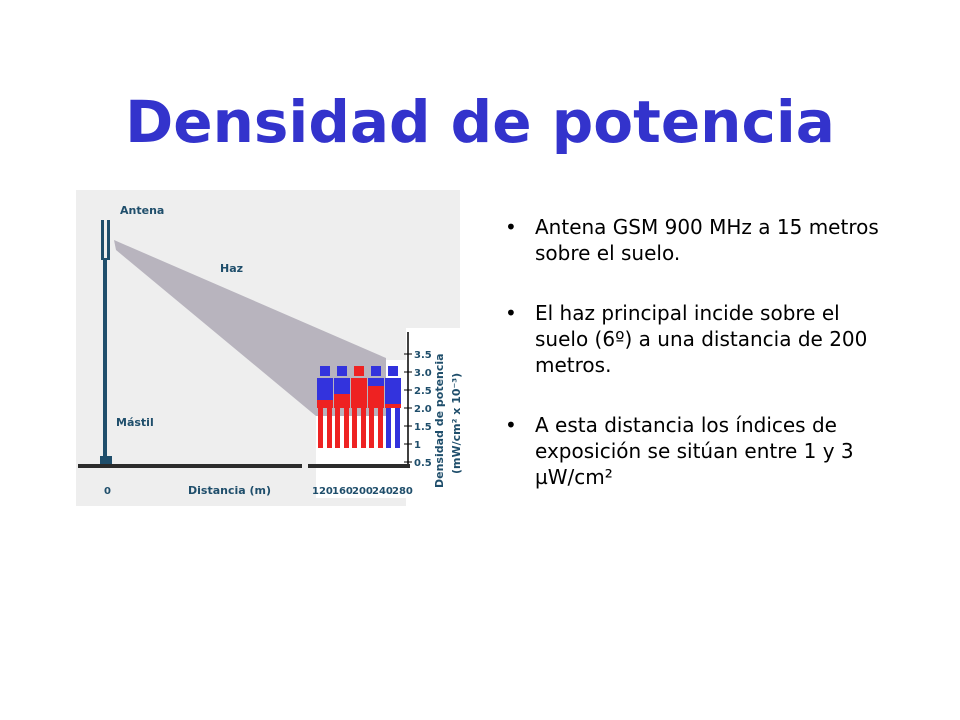 Image resolution: width=960 pixels, height=720 pixels. Describe the element at coordinates (106, 460) in the screenshot. I see `mast-base` at that location.